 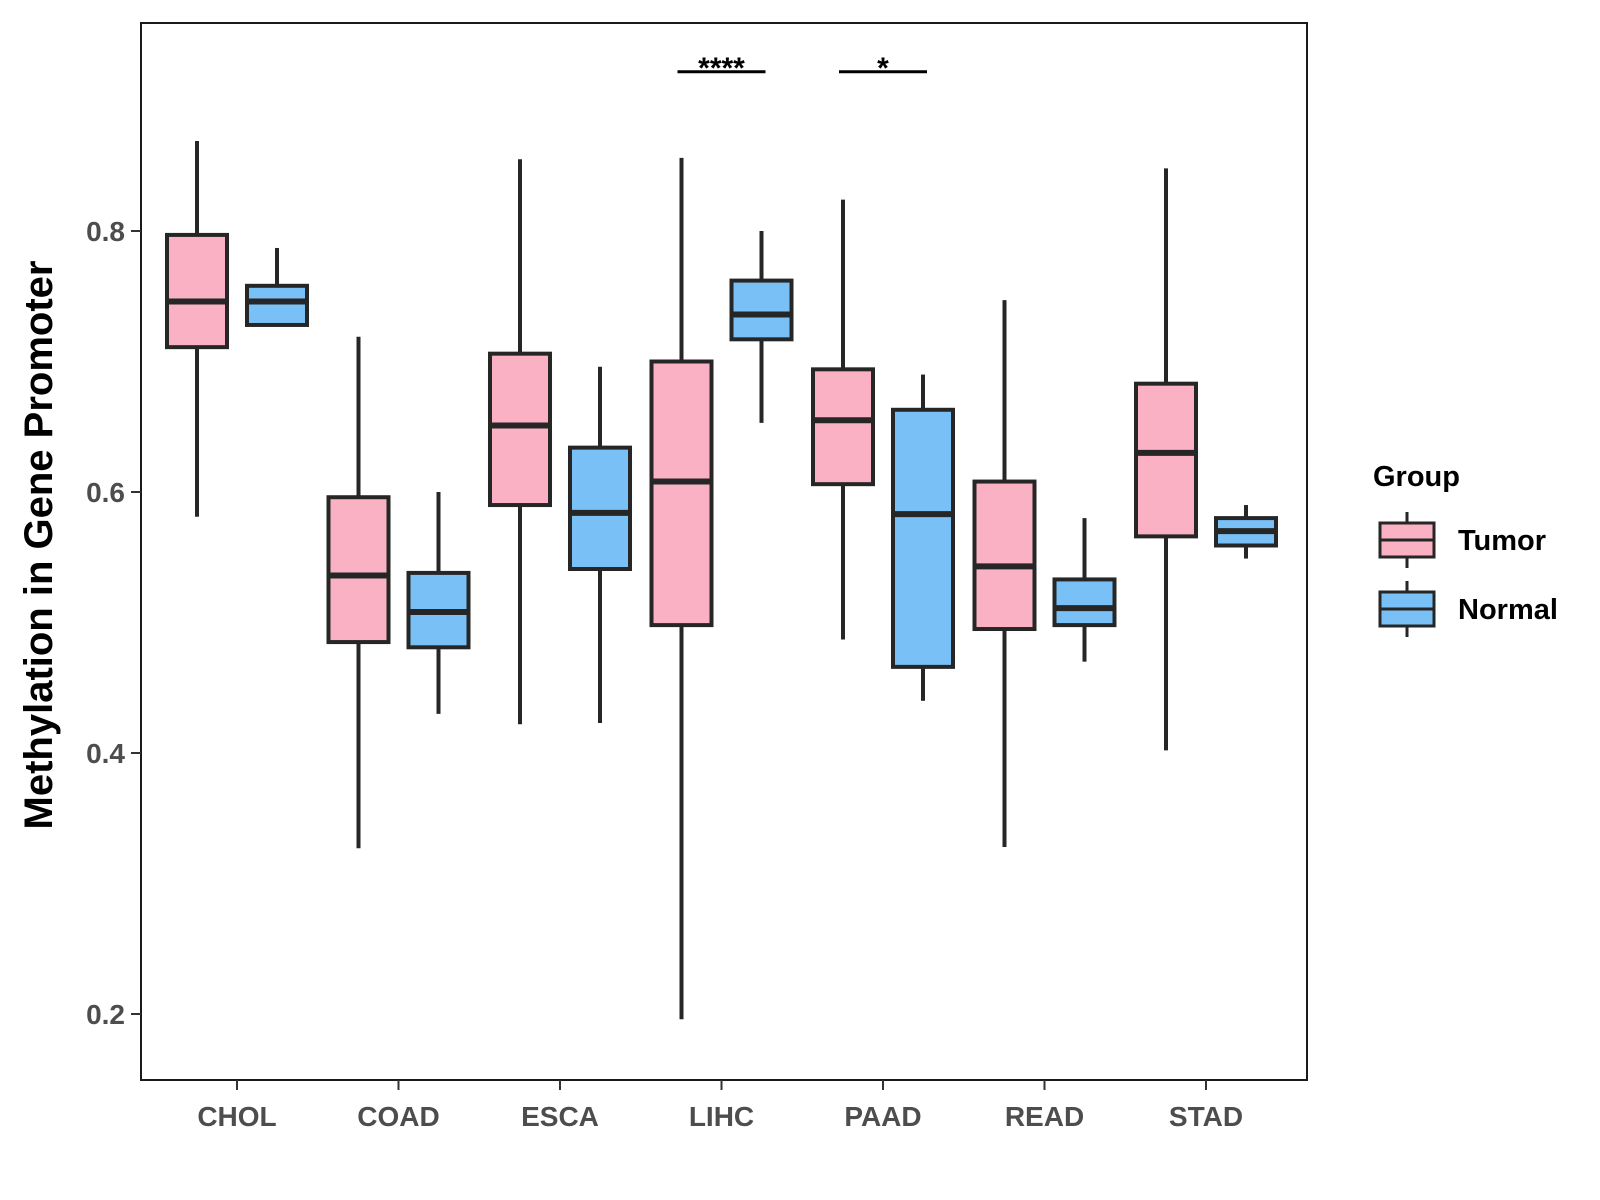 I want to click on legend-label-tumor: Tumor, so click(x=1502, y=541).